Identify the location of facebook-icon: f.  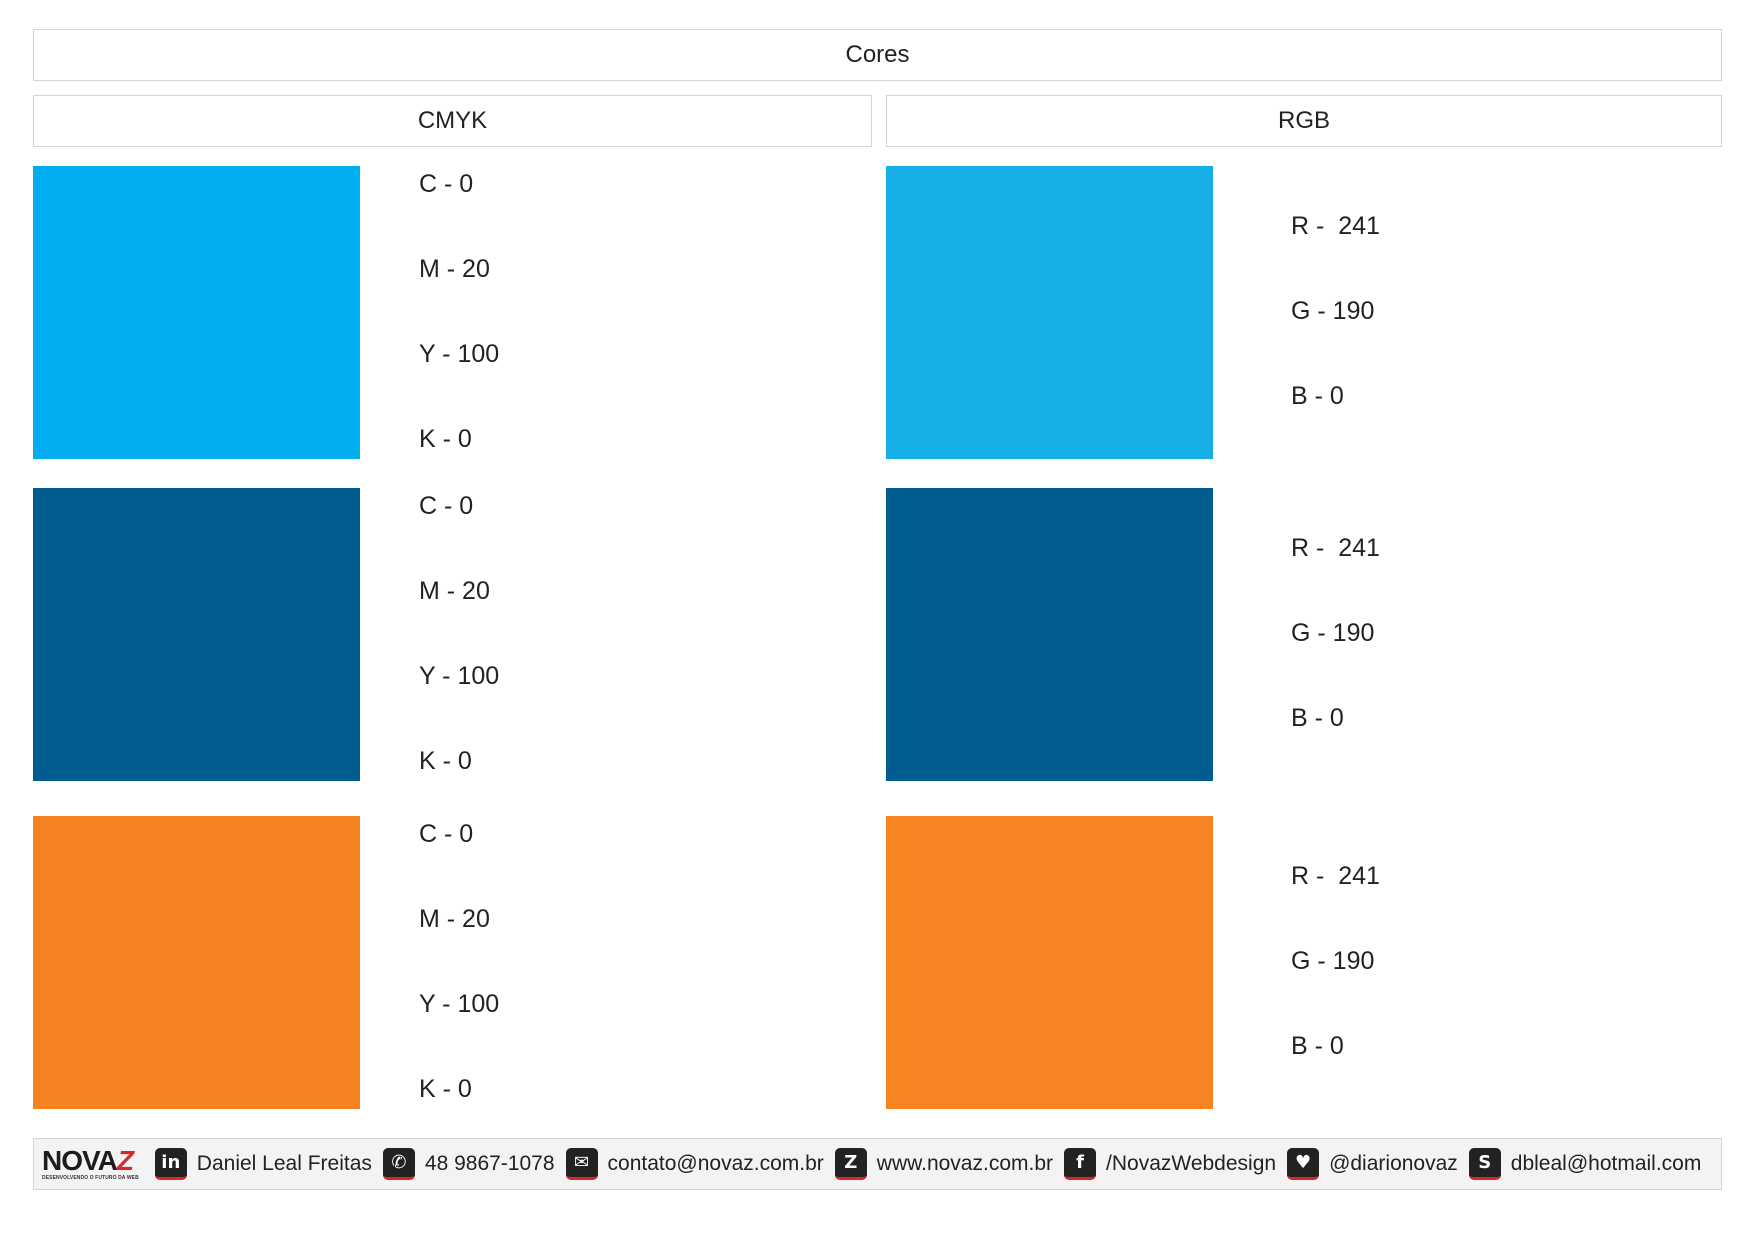
(1080, 1164).